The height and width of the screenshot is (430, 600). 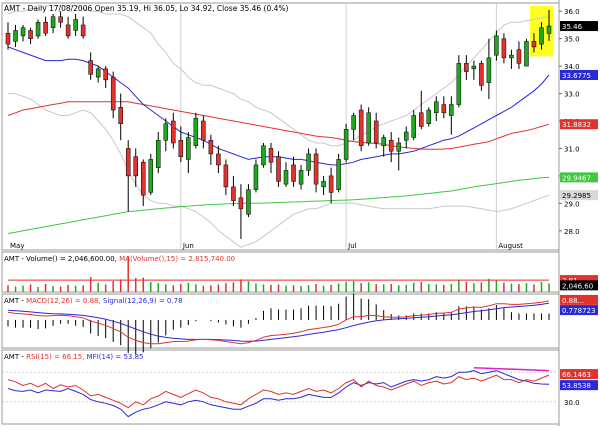 I want to click on rsi-legend-prefix: AMT -, so click(x=15, y=357).